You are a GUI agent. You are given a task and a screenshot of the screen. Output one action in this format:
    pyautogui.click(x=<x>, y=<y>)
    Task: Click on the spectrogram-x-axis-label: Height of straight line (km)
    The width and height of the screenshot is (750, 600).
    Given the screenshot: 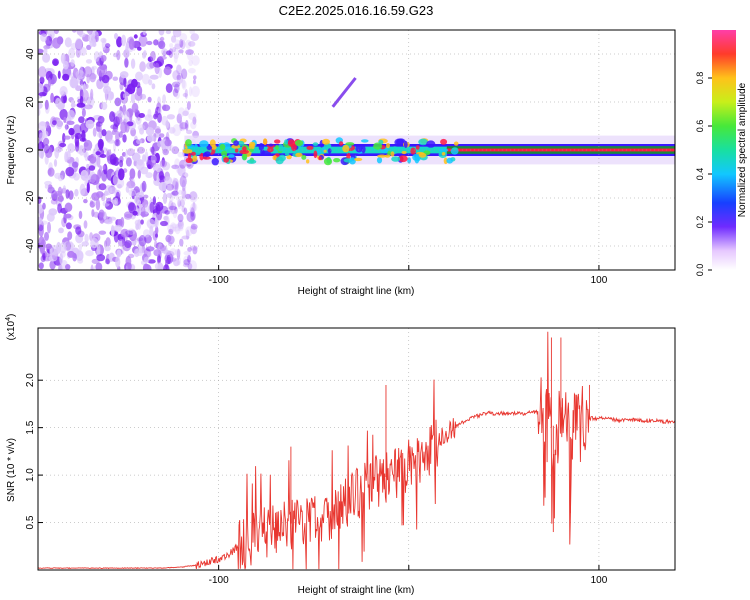 What is the action you would take?
    pyautogui.click(x=356, y=291)
    